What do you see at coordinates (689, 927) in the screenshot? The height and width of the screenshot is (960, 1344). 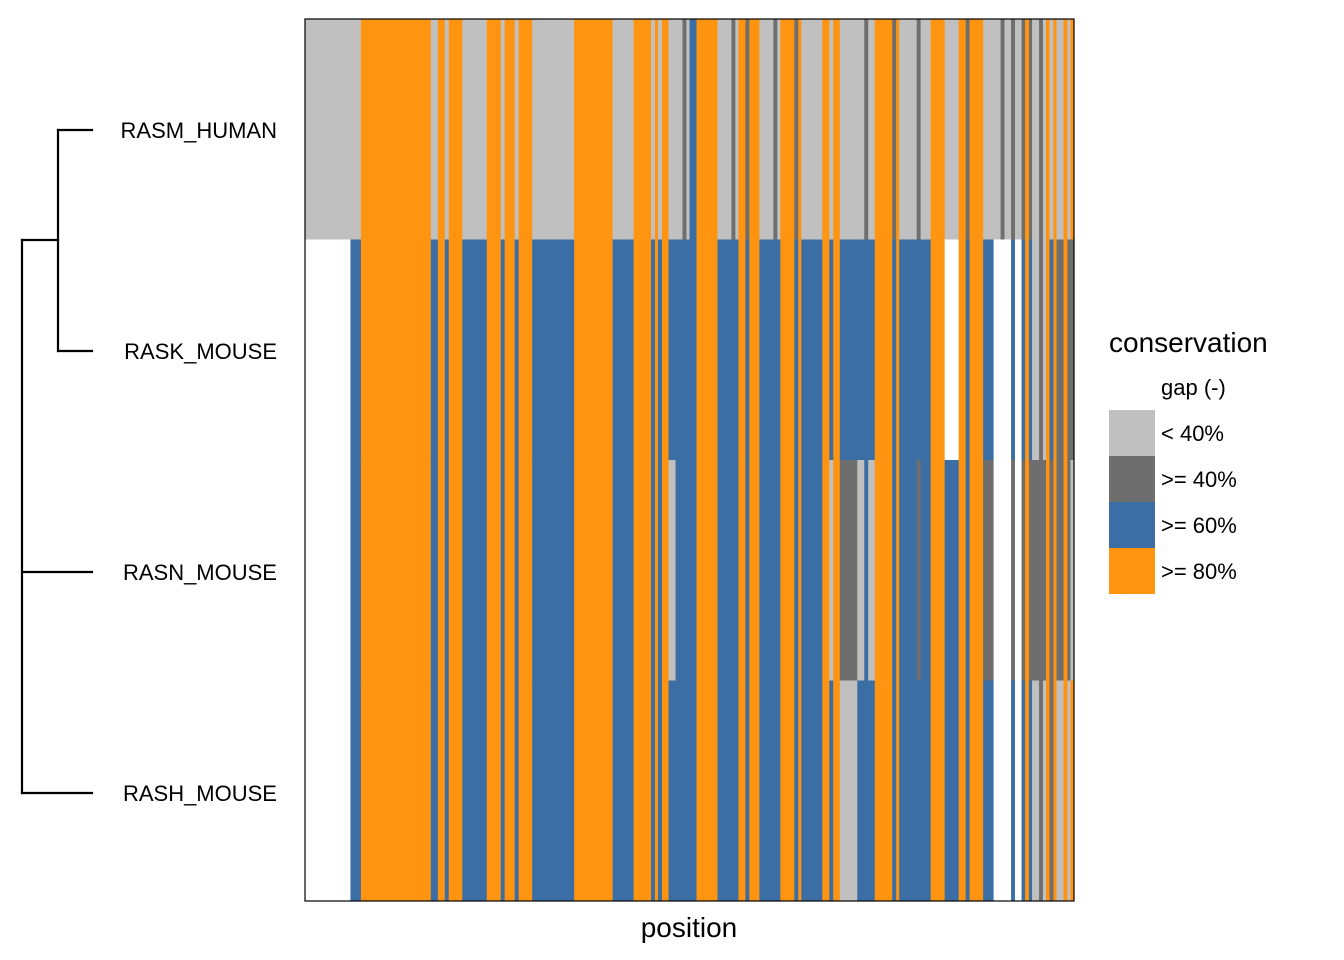 I see `x-axis-label: position` at bounding box center [689, 927].